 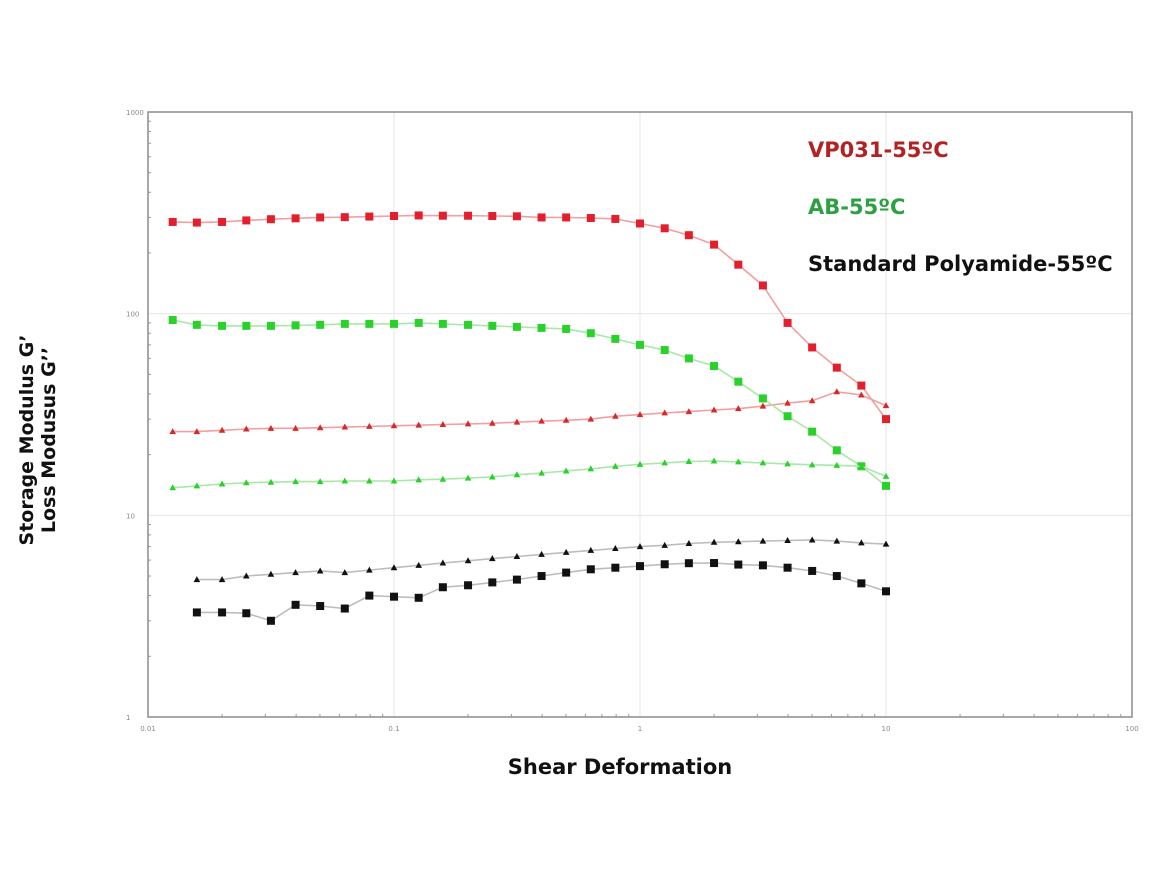 I want to click on y-tick-label-1: 10, so click(x=130, y=516).